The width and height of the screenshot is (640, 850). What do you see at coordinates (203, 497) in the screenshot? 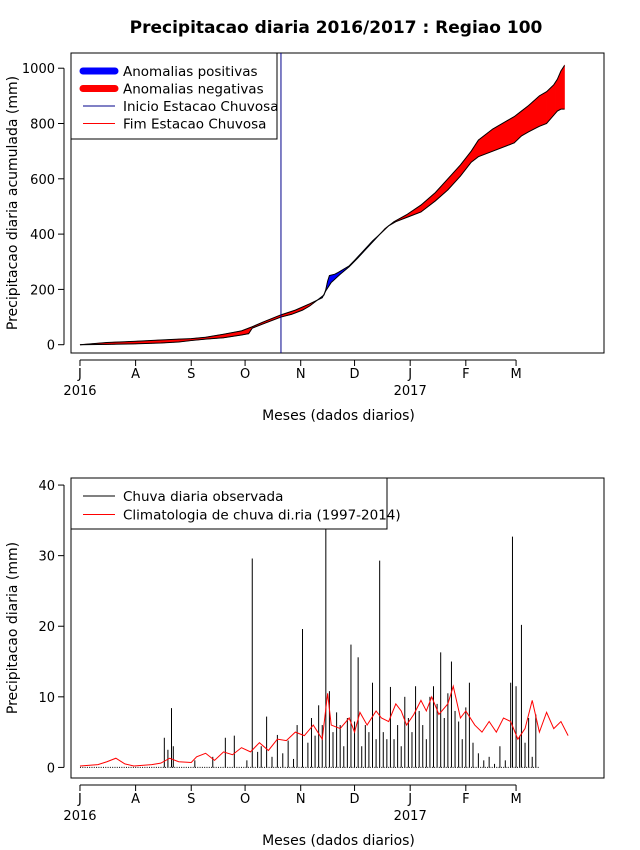
I see `legend-label: Chuva diaria observada` at bounding box center [203, 497].